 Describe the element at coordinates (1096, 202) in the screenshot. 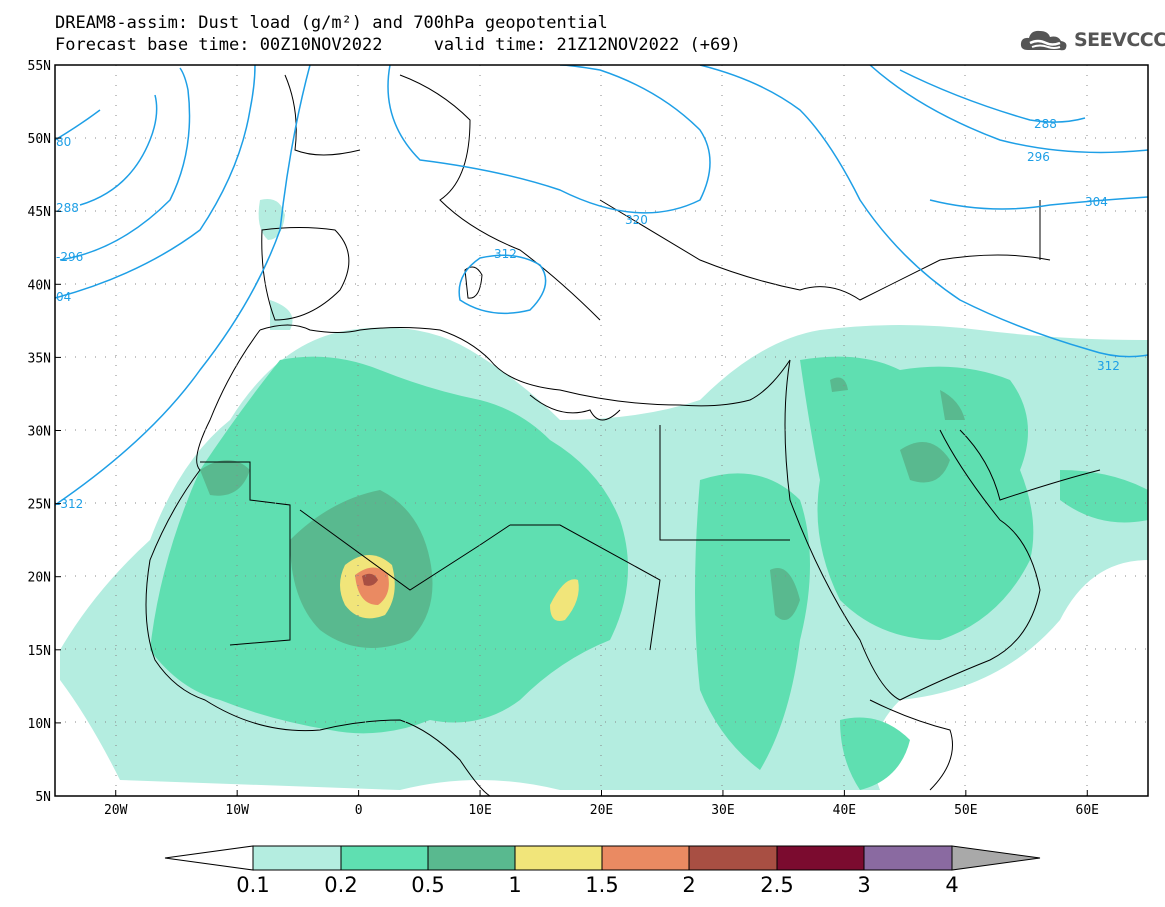

I see `contour-label: 304` at that location.